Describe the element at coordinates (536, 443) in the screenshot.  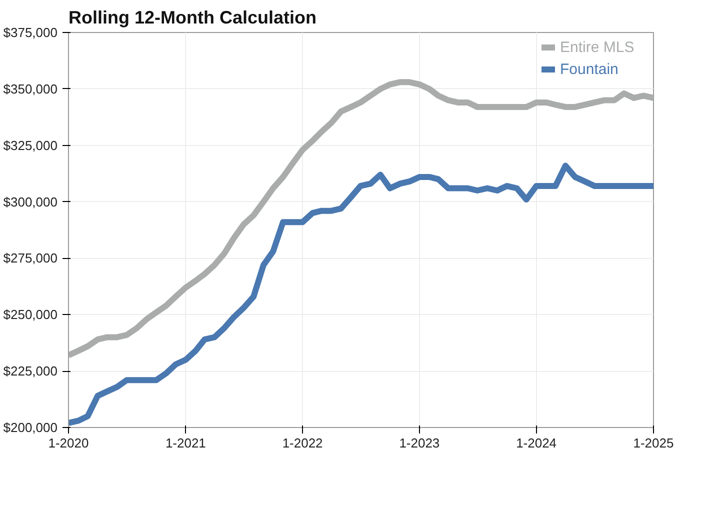
I see `x-tick-label: 1-2024` at that location.